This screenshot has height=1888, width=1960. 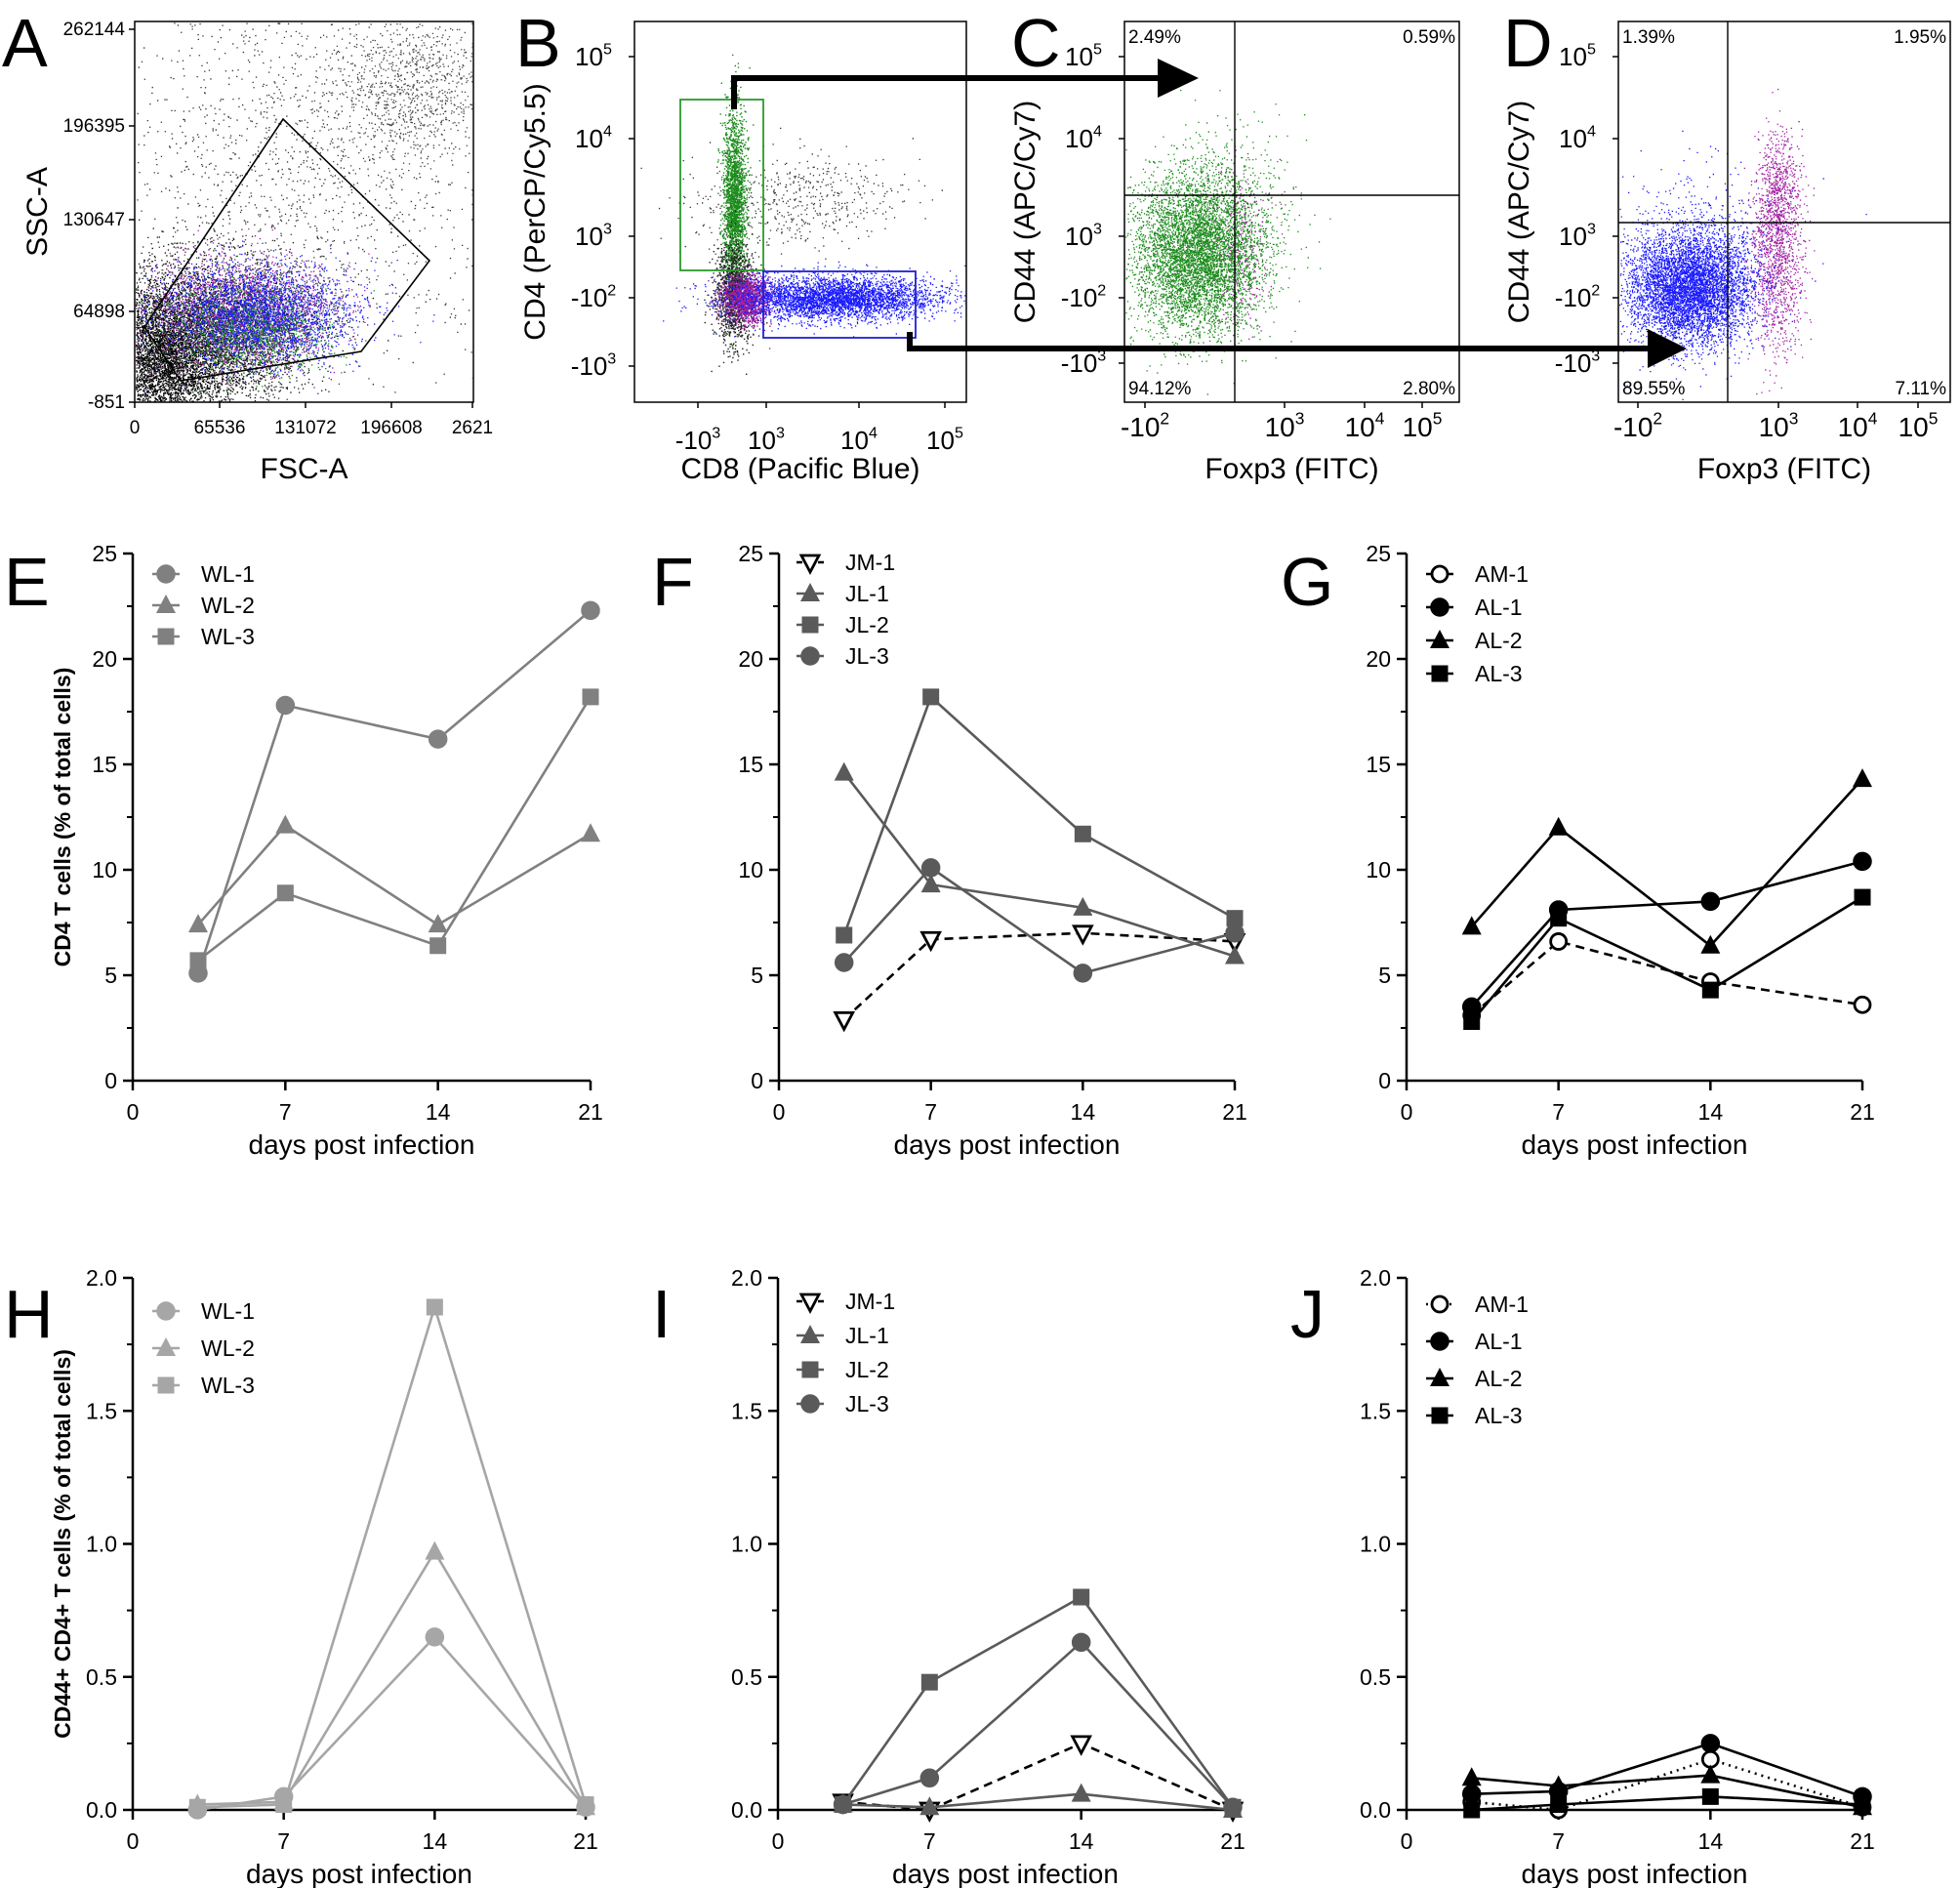 I want to click on legend-entry: WL-3, so click(x=204, y=636).